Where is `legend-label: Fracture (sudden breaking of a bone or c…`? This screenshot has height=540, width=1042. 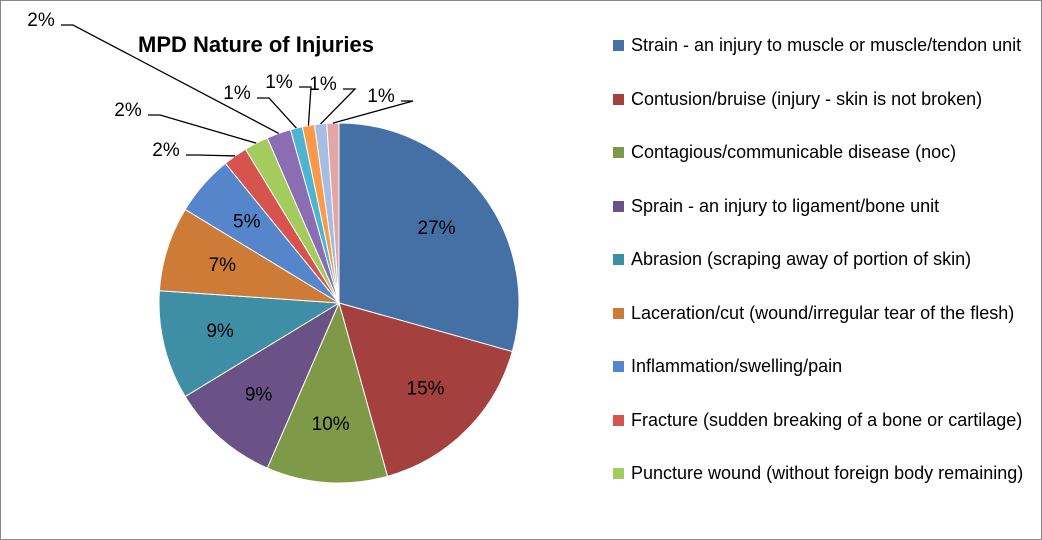 legend-label: Fracture (sudden breaking of a bone or c… is located at coordinates (827, 419).